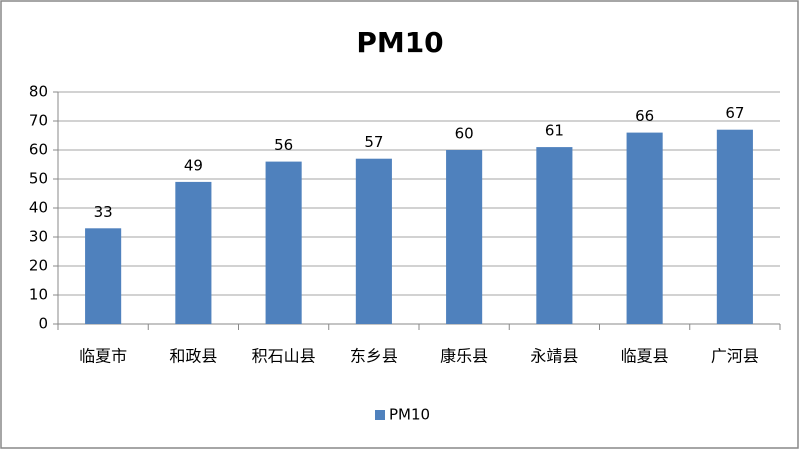 Image resolution: width=800 pixels, height=450 pixels. What do you see at coordinates (644, 116) in the screenshot?
I see `data-label: 66` at bounding box center [644, 116].